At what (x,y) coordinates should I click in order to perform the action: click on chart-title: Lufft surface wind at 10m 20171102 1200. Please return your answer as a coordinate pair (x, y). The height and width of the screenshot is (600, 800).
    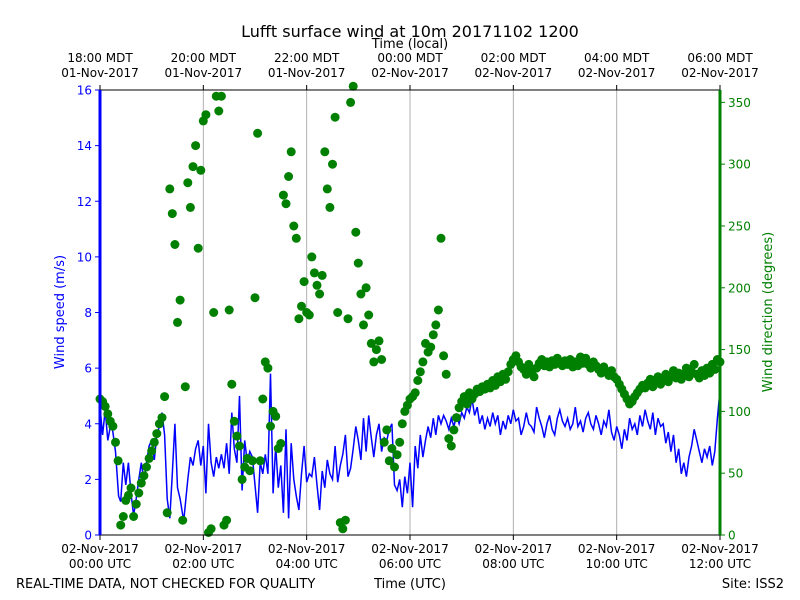
    Looking at the image, I should click on (410, 31).